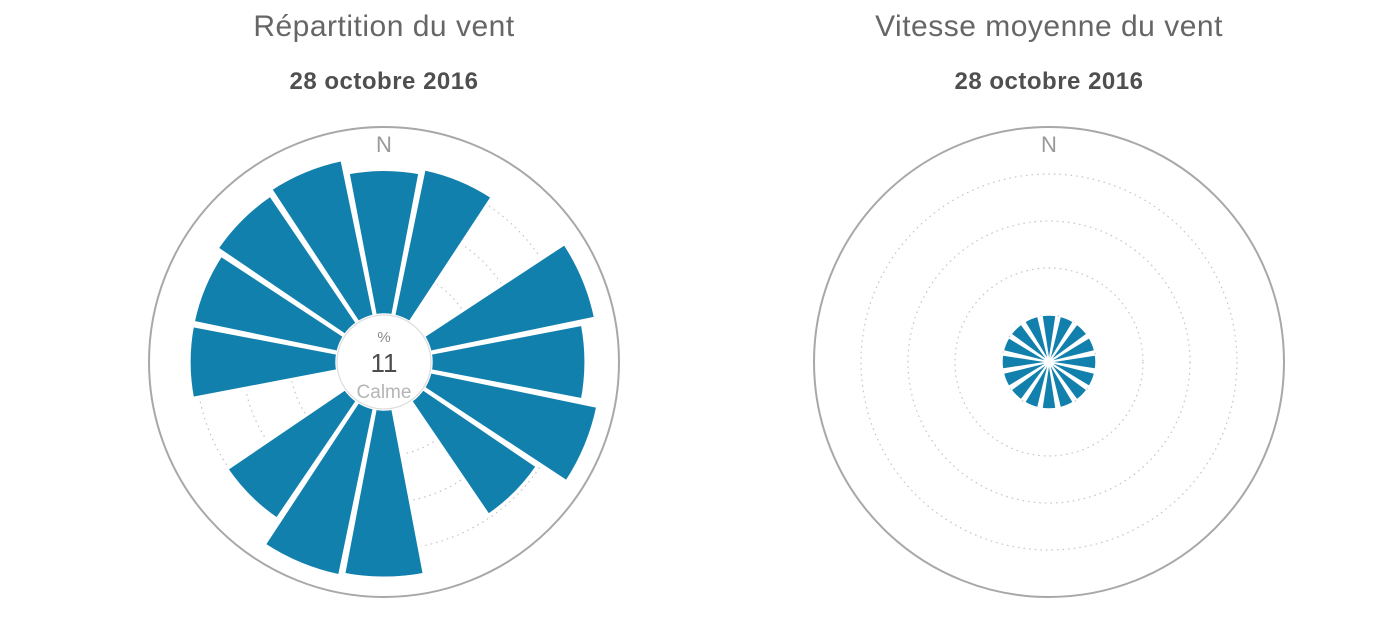 The width and height of the screenshot is (1391, 628). What do you see at coordinates (1072, 349) in the screenshot?
I see `sector-ENE` at bounding box center [1072, 349].